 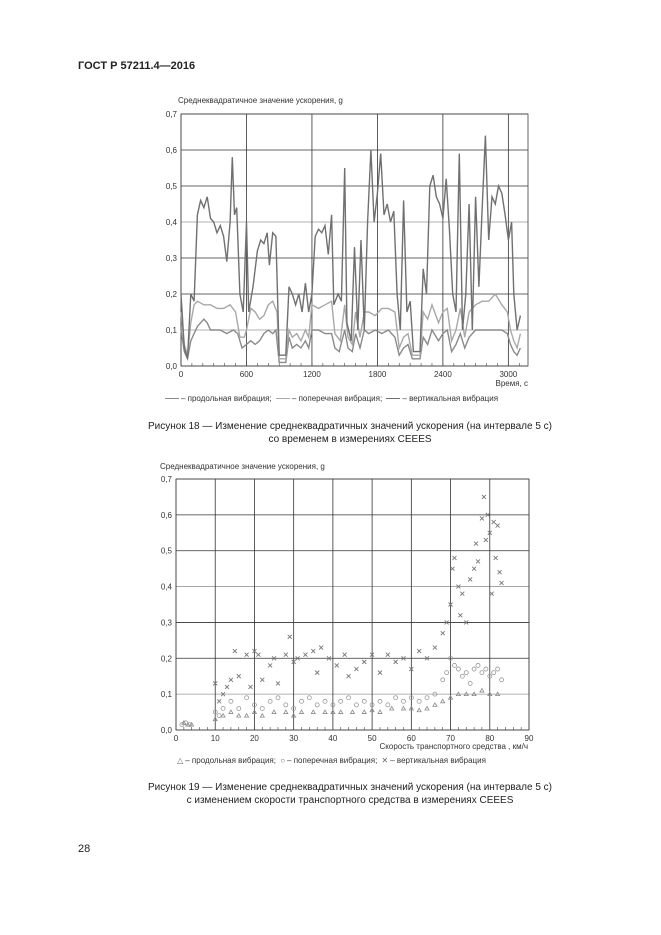 I want to click on y-tick-label: 0,1, so click(x=172, y=330).